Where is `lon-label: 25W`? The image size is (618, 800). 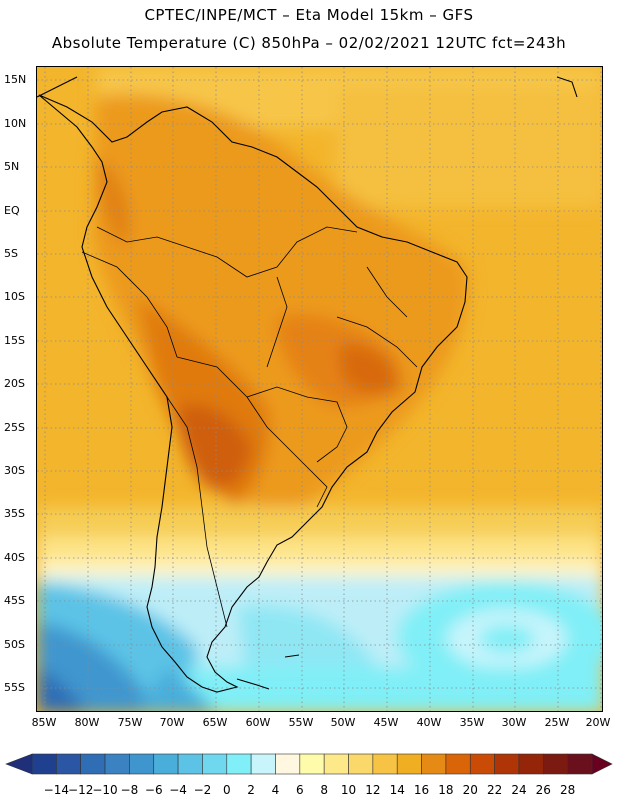 lon-label: 25W is located at coordinates (557, 722).